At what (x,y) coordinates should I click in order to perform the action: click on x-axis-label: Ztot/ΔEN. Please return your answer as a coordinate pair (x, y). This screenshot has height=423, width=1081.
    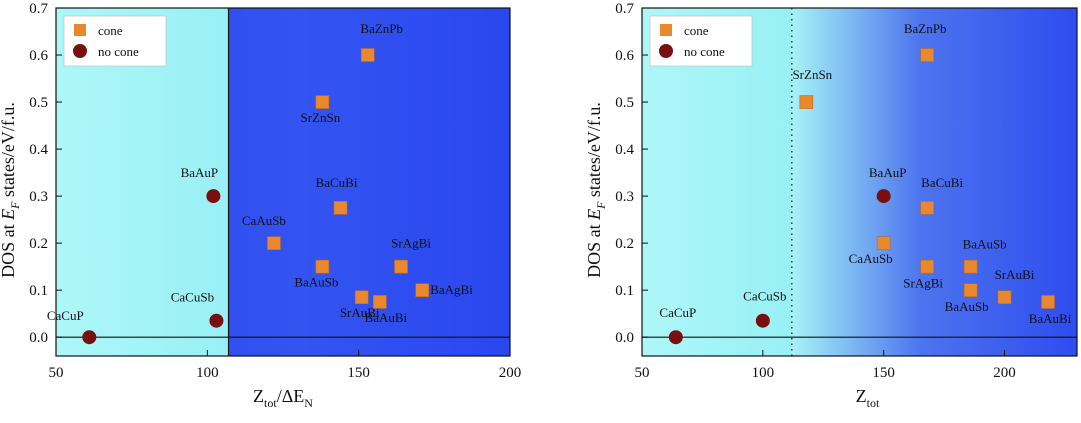
    Looking at the image, I should click on (283, 398).